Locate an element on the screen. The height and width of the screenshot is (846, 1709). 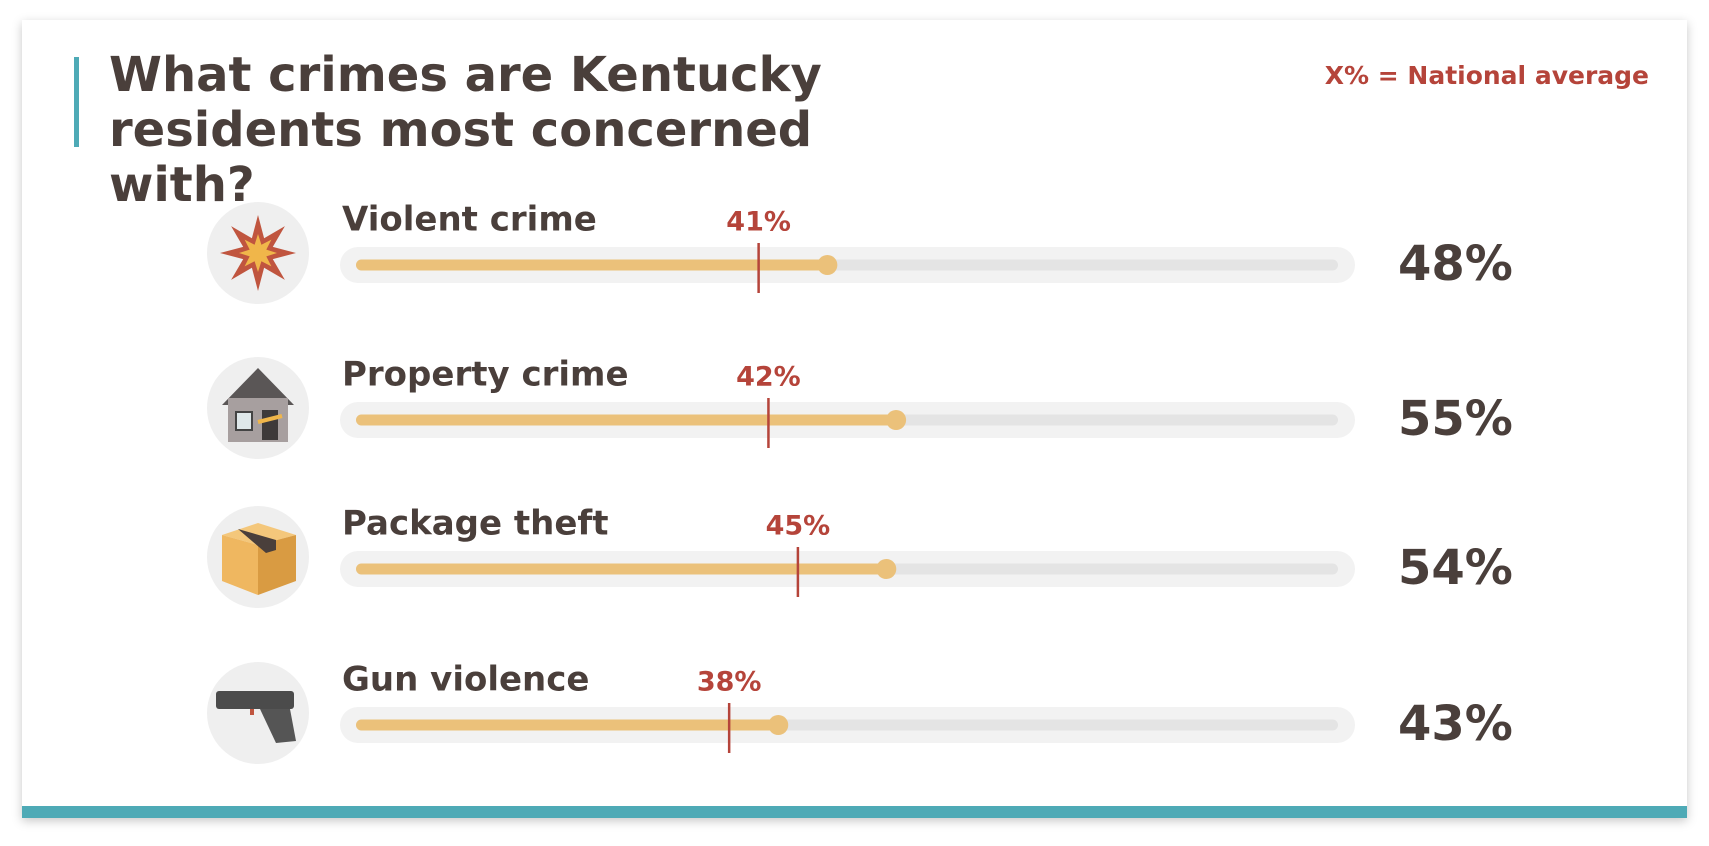
category-label: Violent crime is located at coordinates (469, 220).